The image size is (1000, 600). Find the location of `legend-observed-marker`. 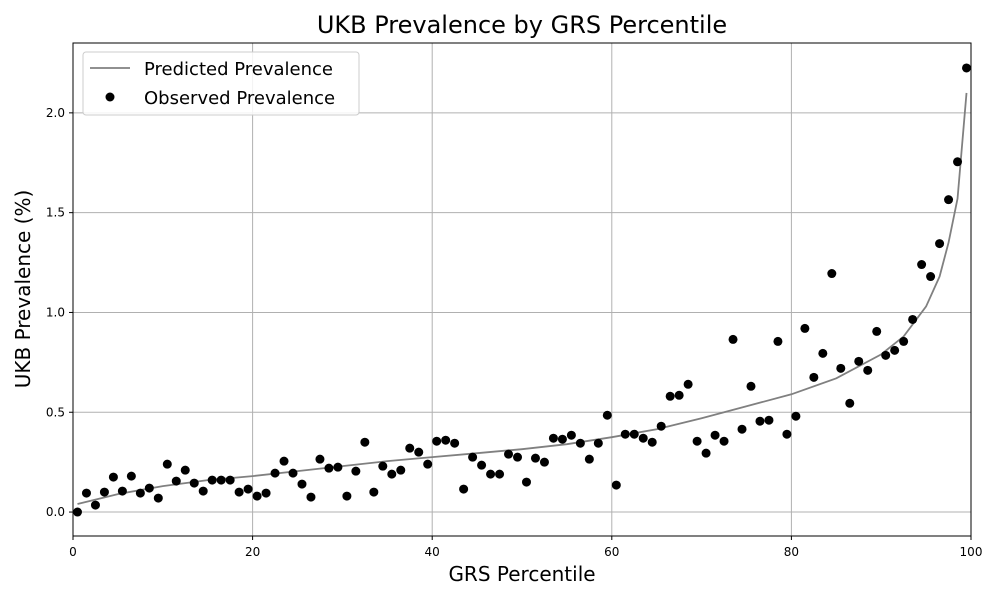

legend-observed-marker is located at coordinates (110, 97).